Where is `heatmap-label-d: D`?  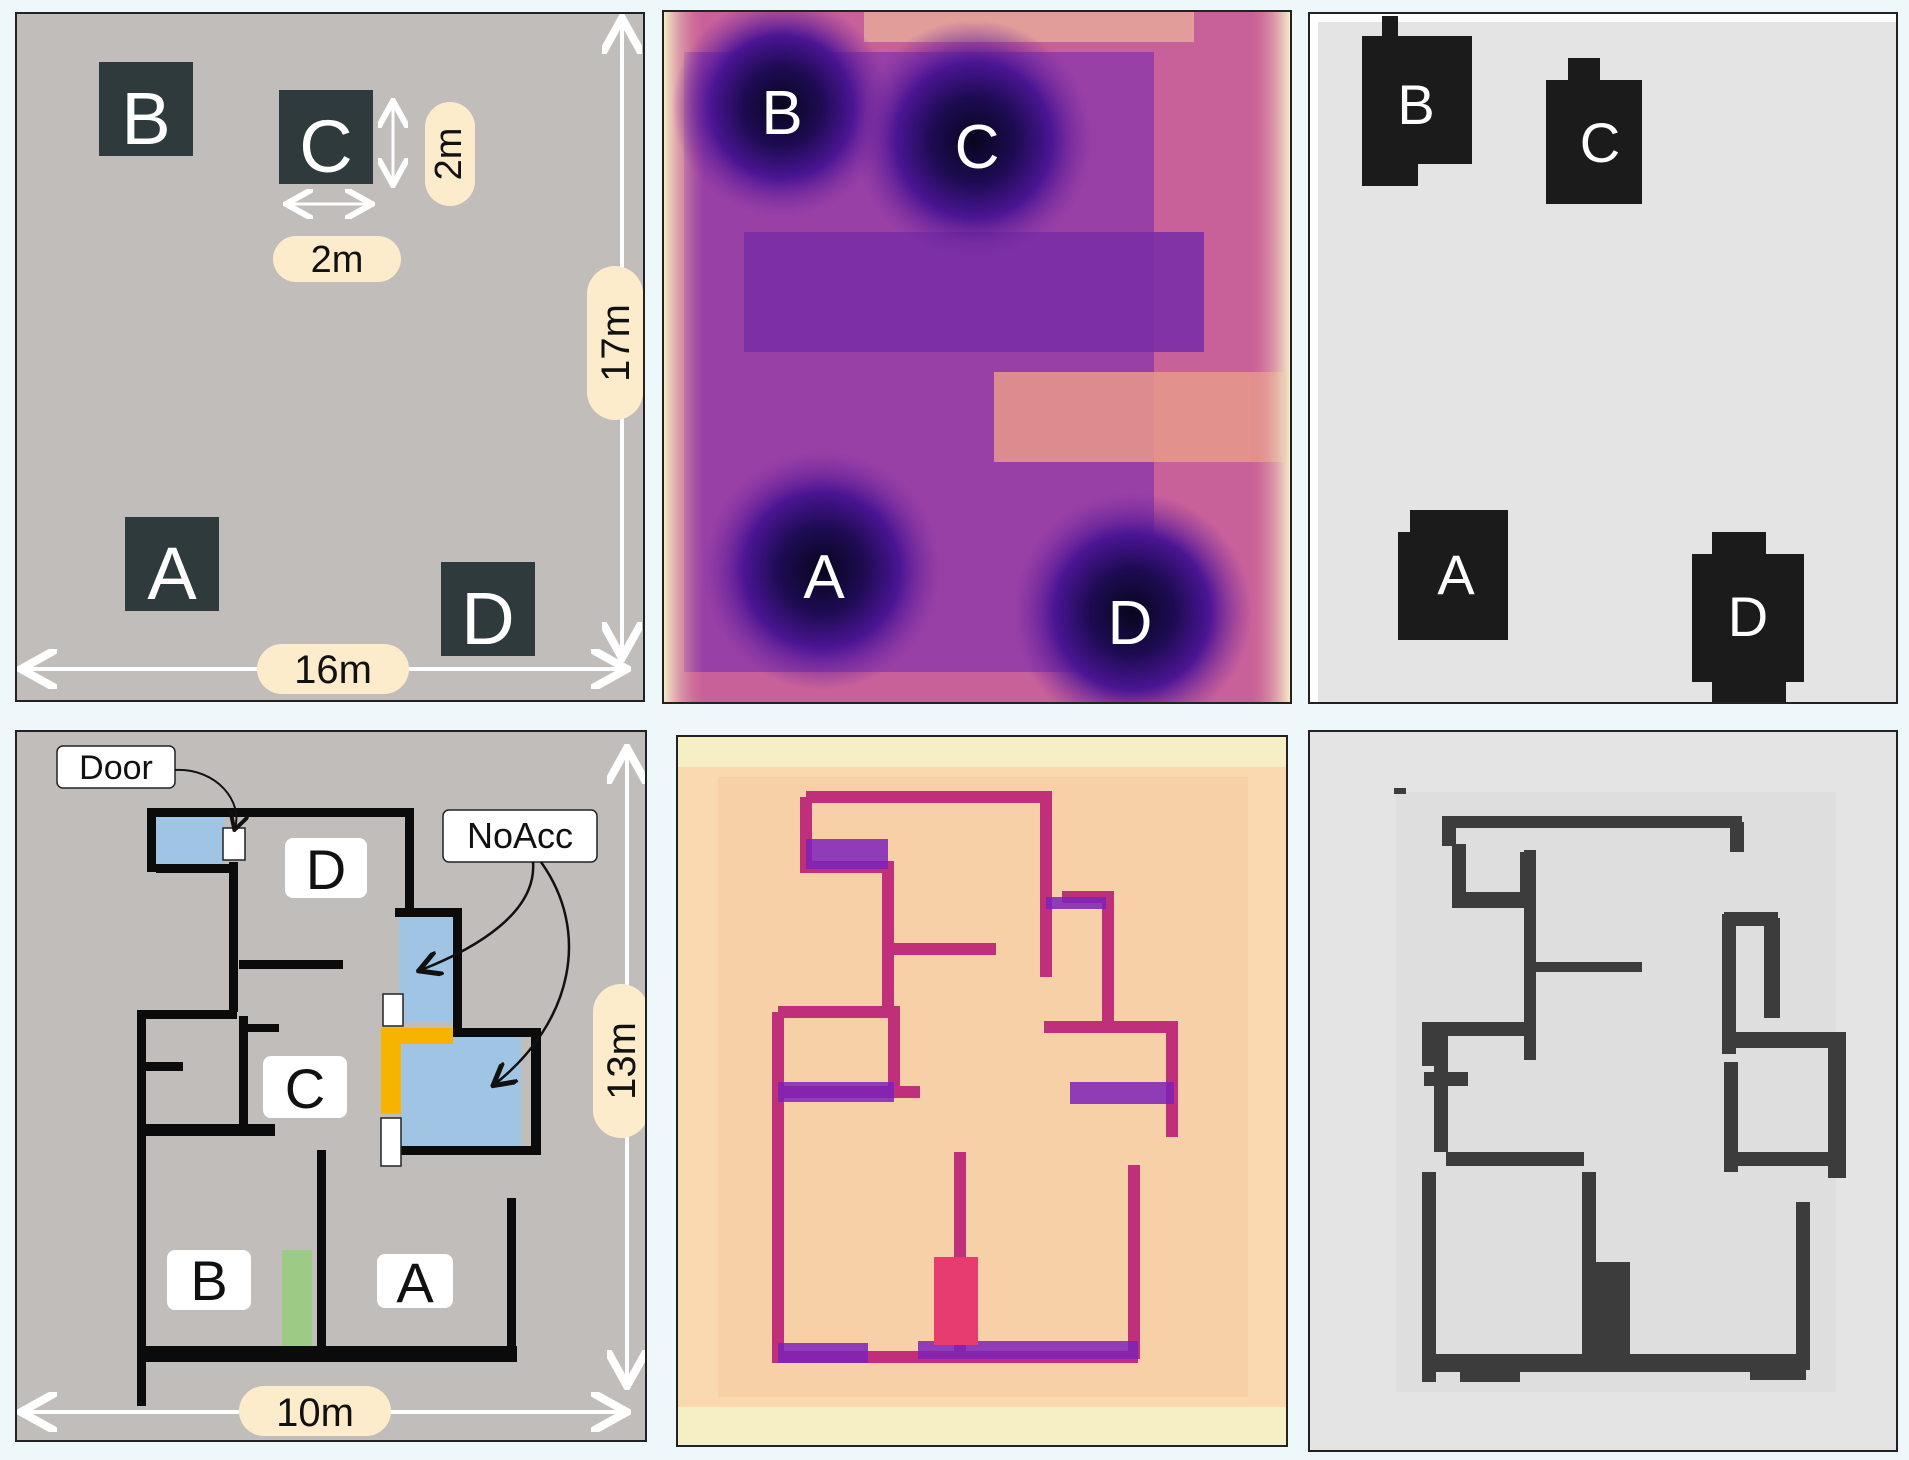 heatmap-label-d: D is located at coordinates (1130, 623).